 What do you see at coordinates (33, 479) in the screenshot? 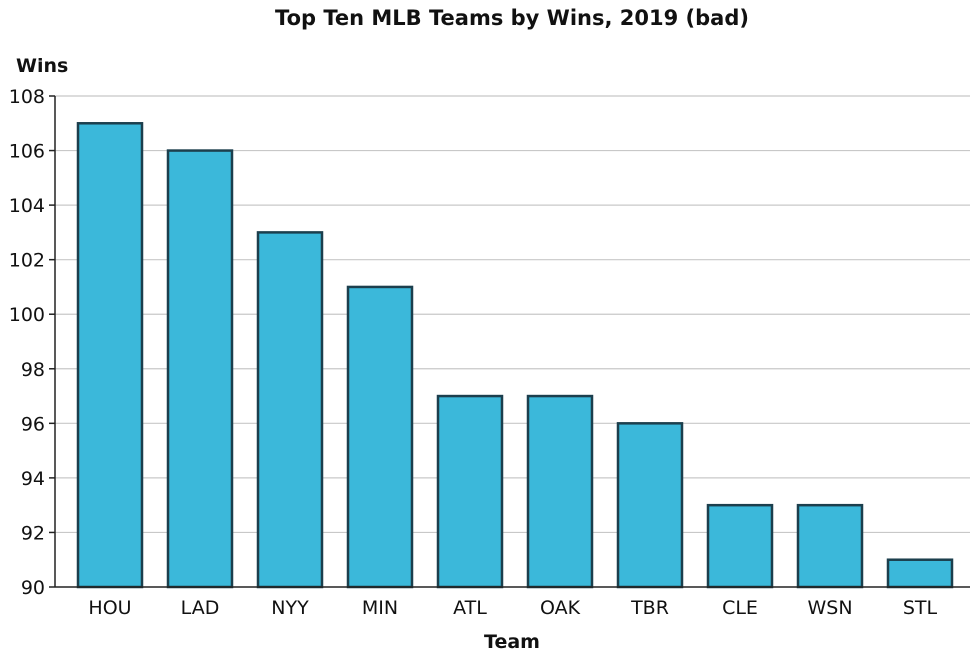
I see `y-tick-label: 94` at bounding box center [33, 479].